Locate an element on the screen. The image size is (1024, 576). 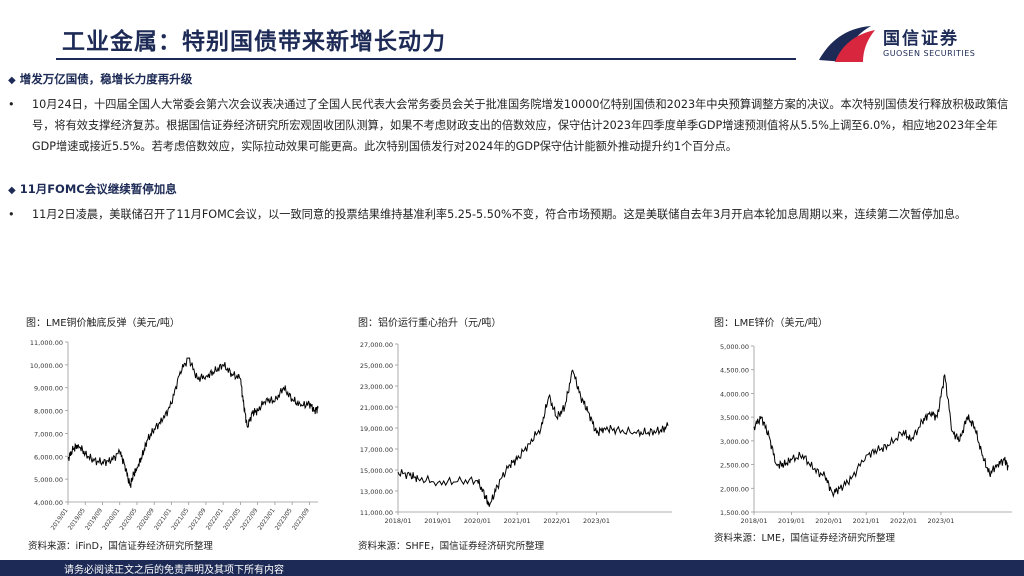
chart-source: 资料来源：LME，国信证券经济研究所整理 is located at coordinates (804, 538).